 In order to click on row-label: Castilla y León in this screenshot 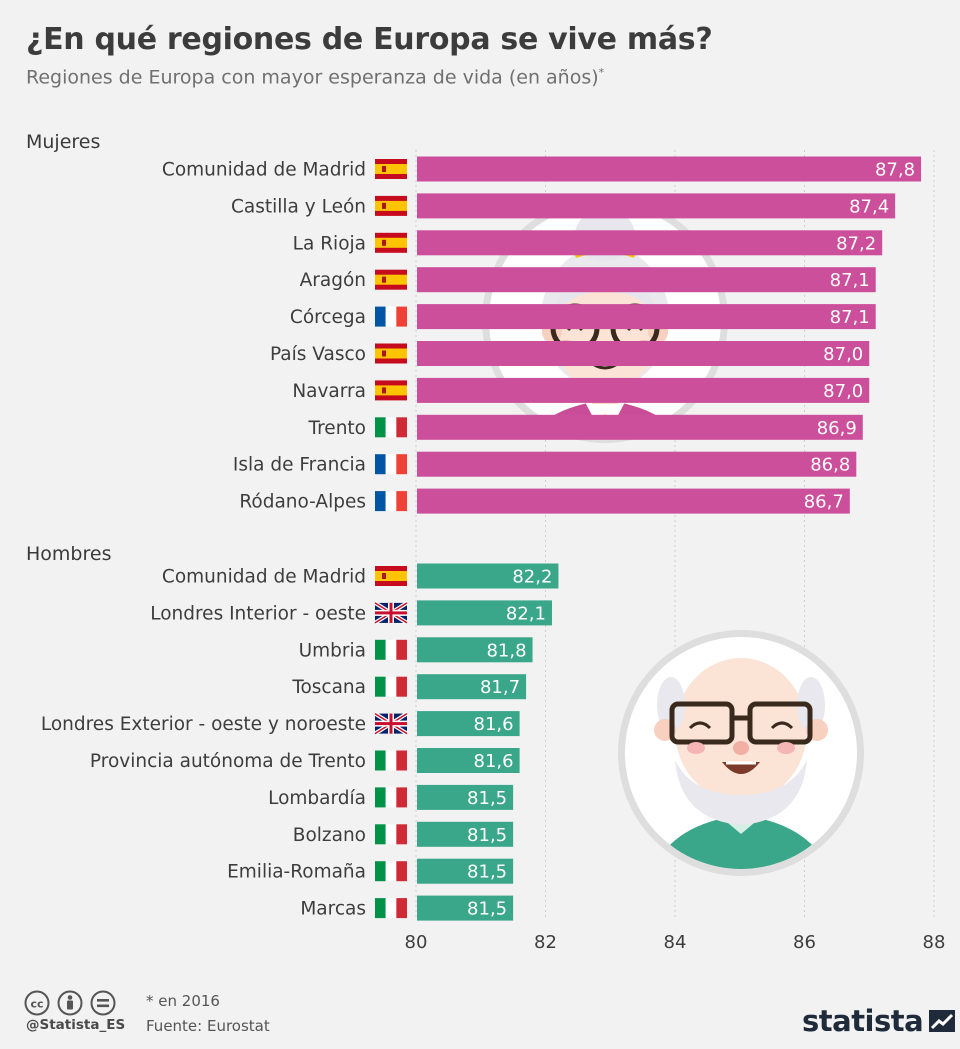, I will do `click(298, 206)`.